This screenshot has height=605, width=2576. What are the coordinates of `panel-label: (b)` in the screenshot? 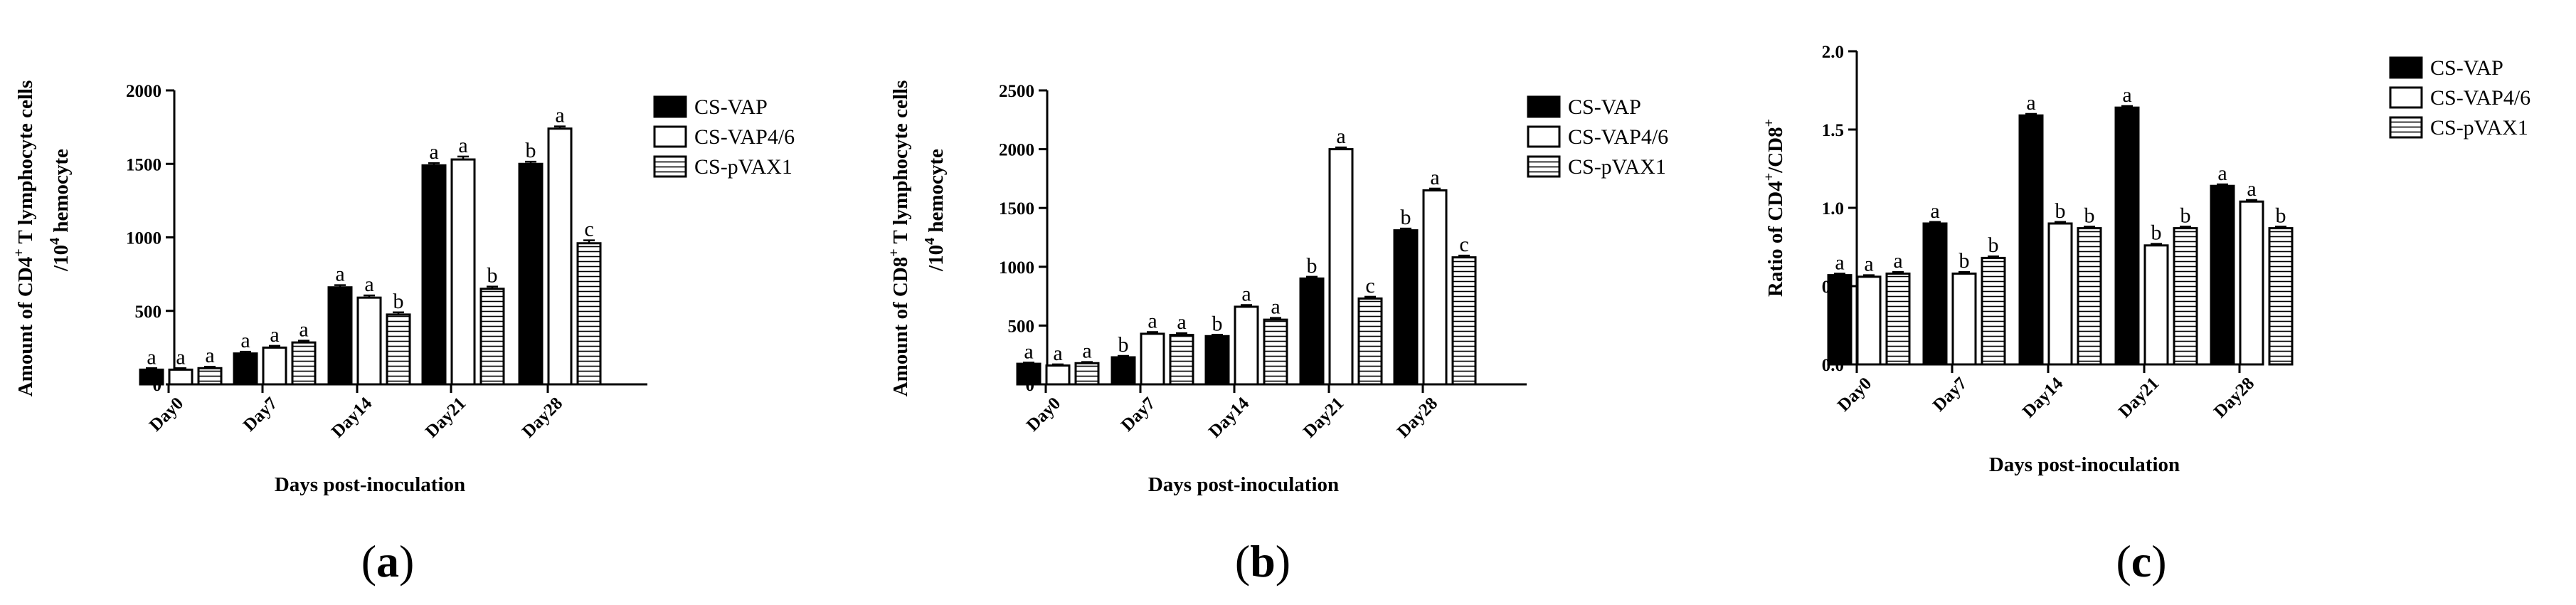 It's located at (1262, 561).